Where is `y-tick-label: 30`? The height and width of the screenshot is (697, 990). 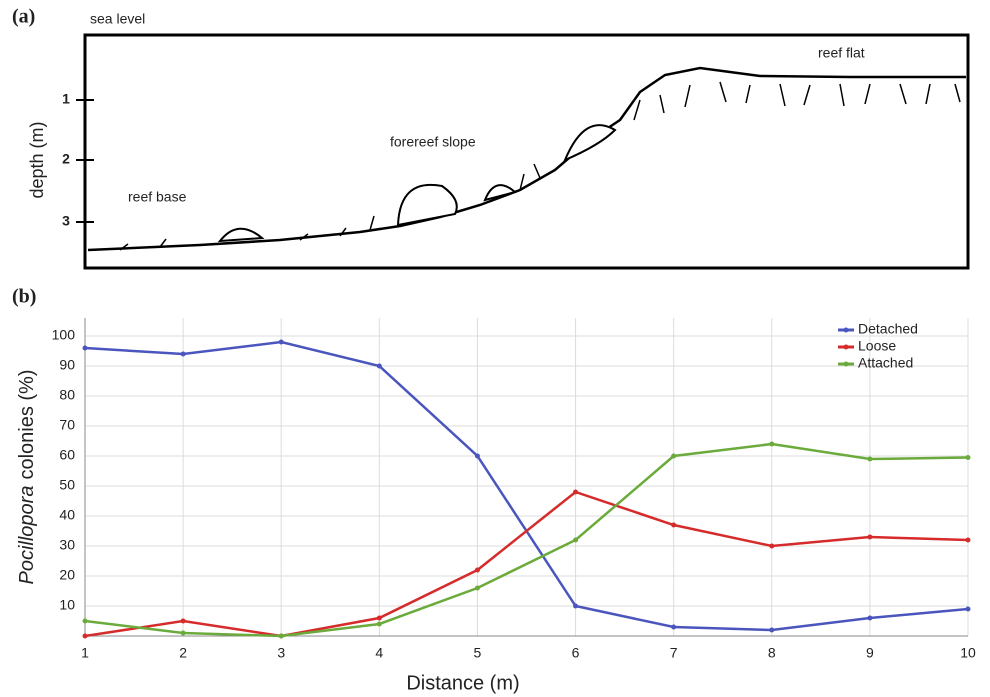
y-tick-label: 30 is located at coordinates (67, 545).